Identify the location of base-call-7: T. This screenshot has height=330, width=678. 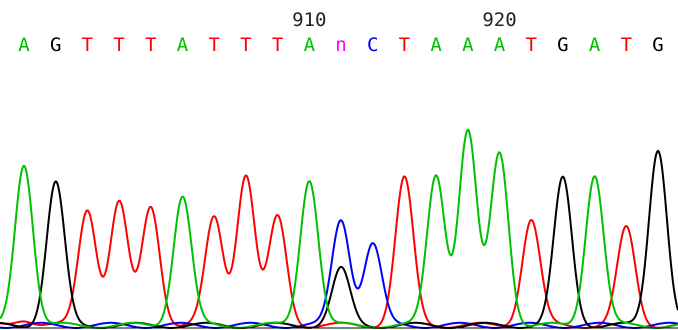
(245, 45).